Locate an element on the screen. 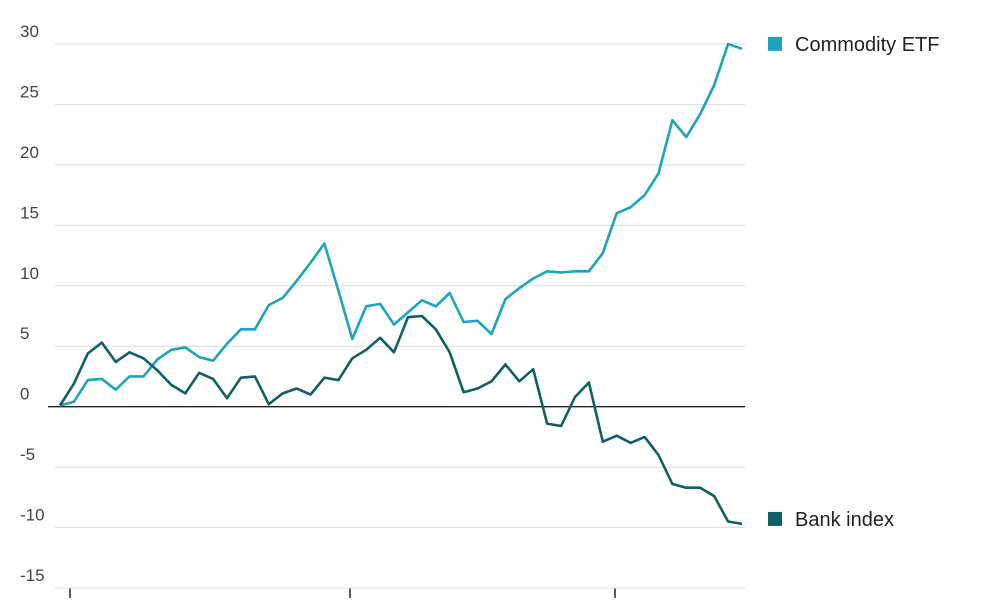 The width and height of the screenshot is (1000, 600). y-tick-label: 30 is located at coordinates (29, 31).